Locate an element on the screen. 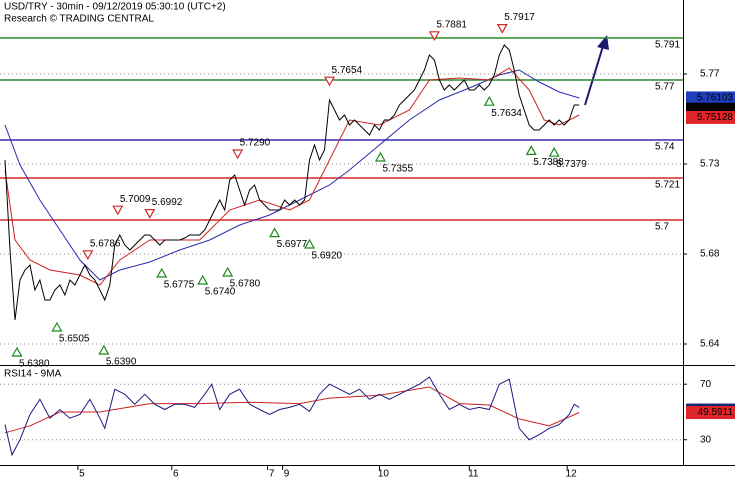  pivot-label: 5.6775 is located at coordinates (179, 285).